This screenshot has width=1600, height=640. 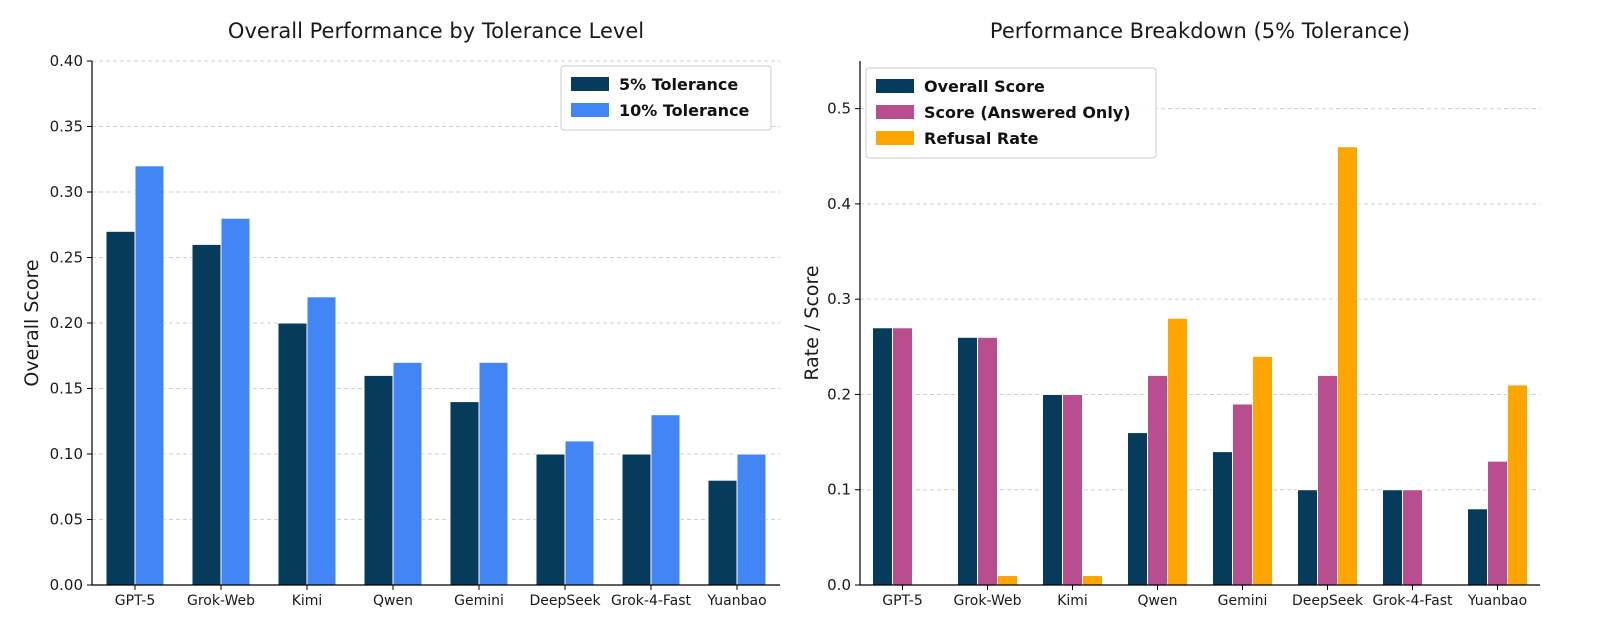 I want to click on chart-title: Performance Breakdown (5% Tolerance), so click(x=1200, y=31).